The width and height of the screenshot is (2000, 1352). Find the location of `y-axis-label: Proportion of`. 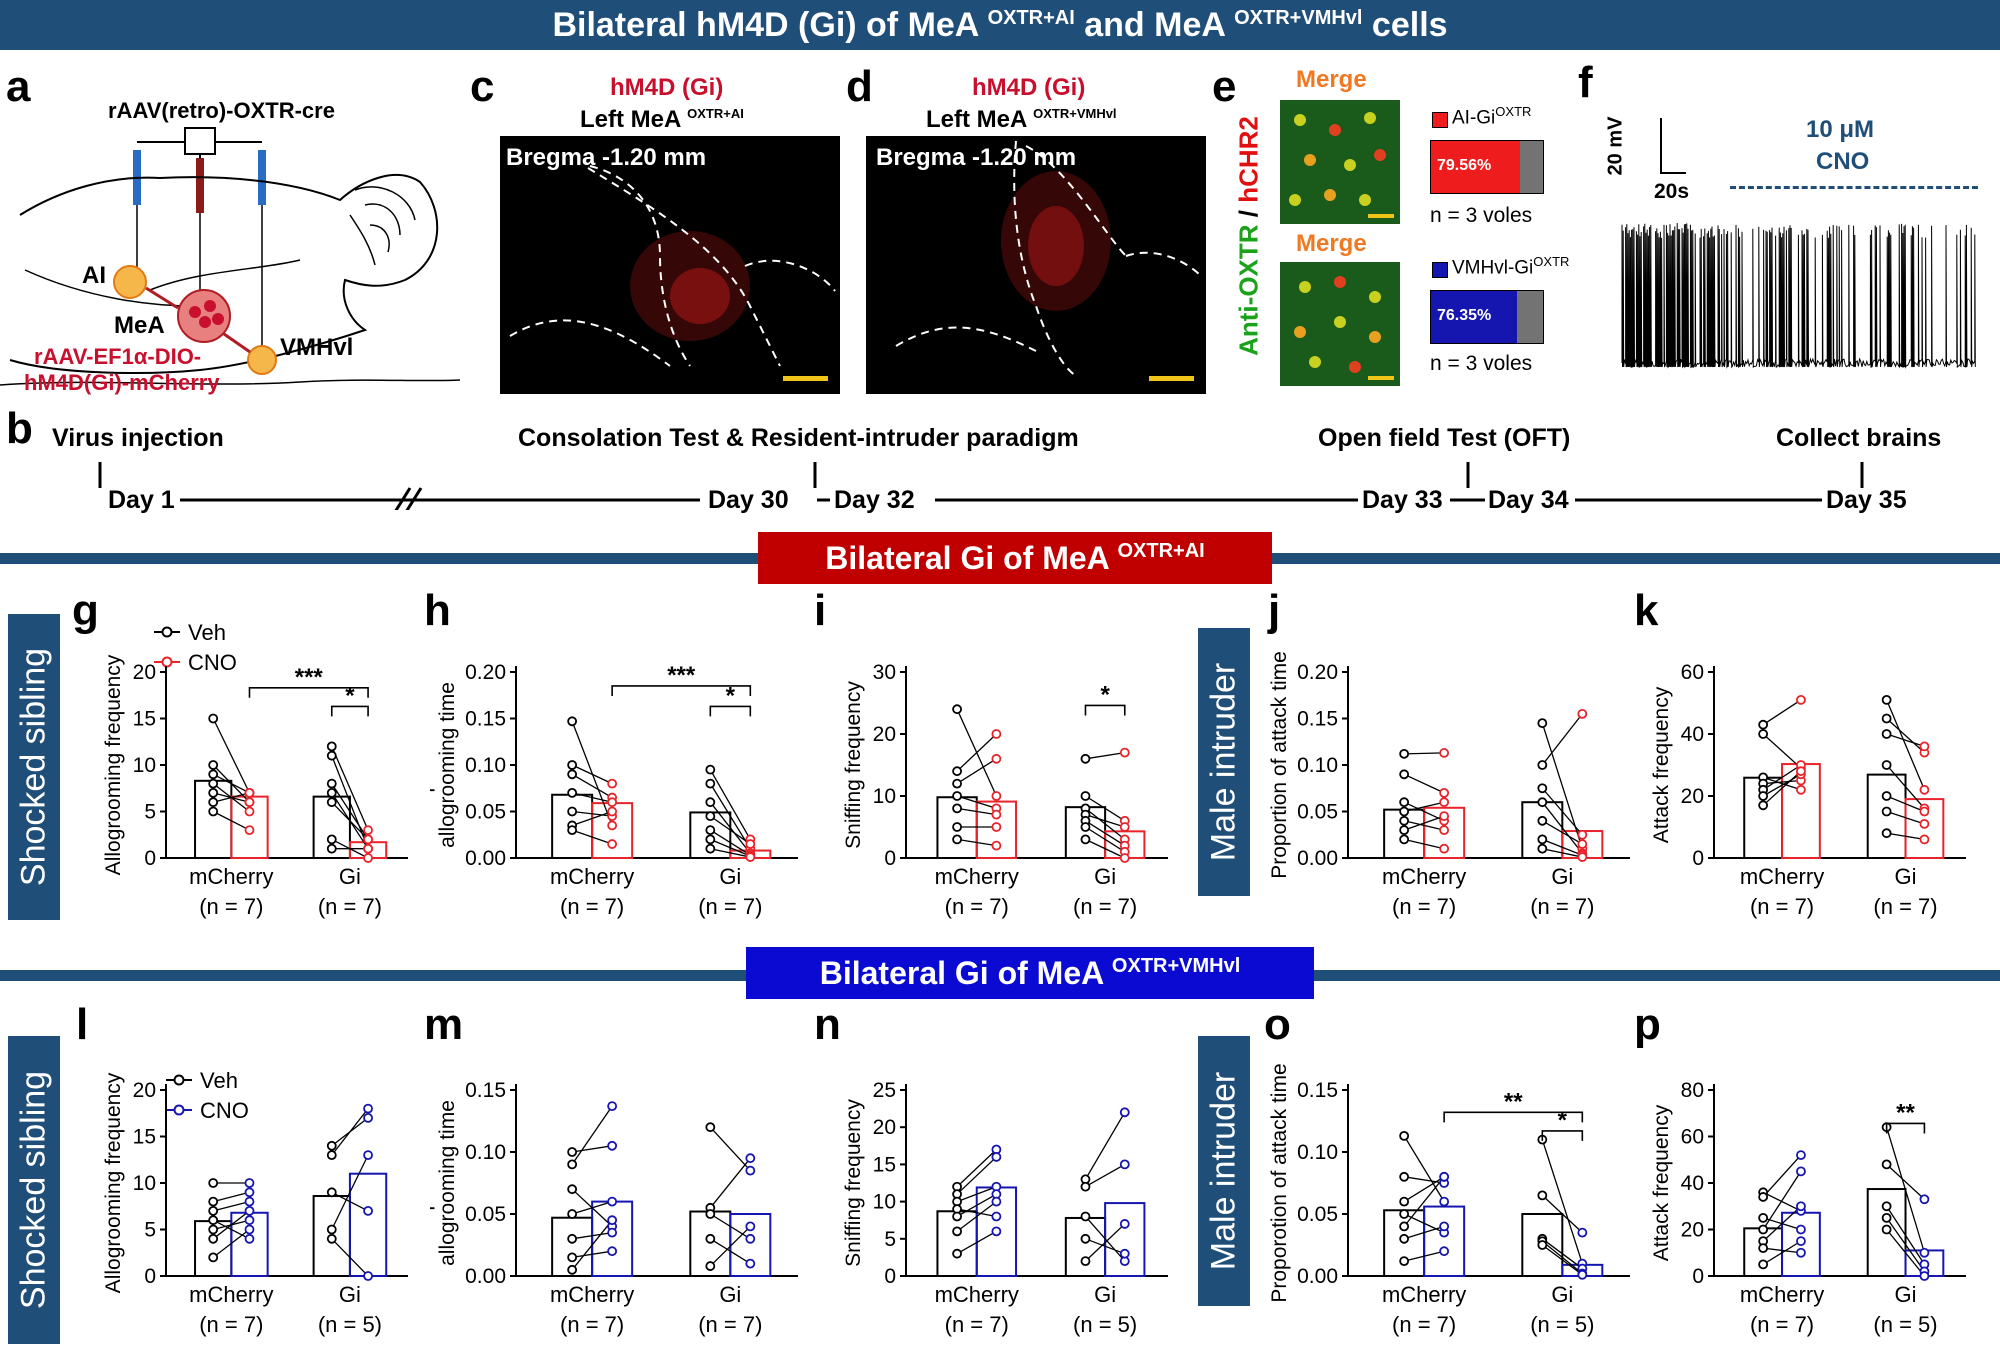

y-axis-label: Proportion of is located at coordinates (432, 1183).